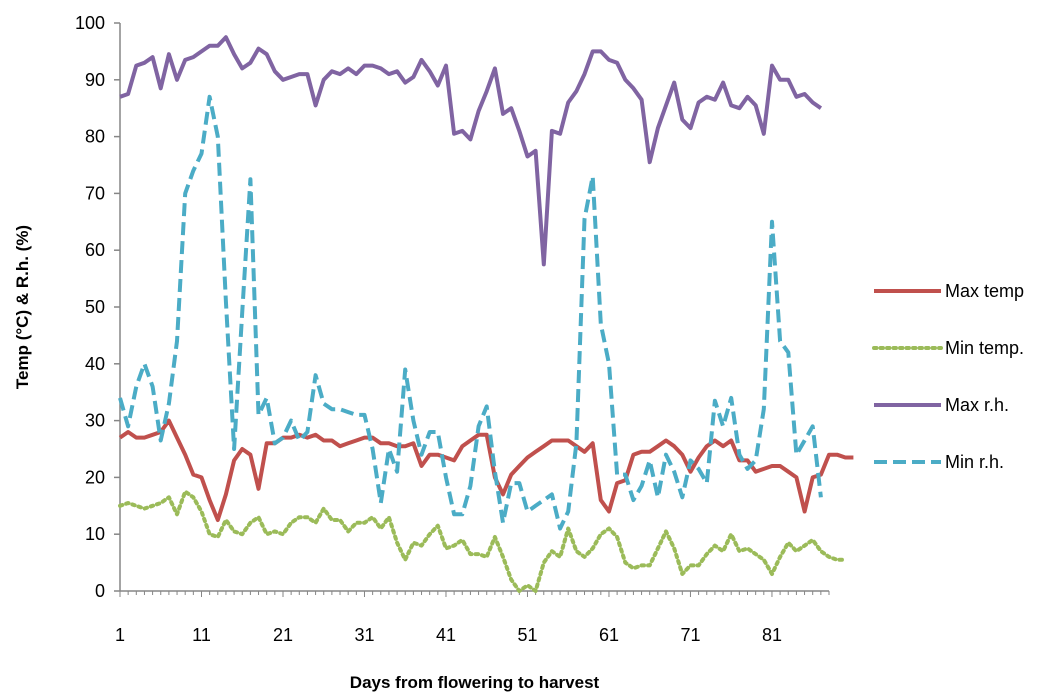 The image size is (1063, 698). Describe the element at coordinates (948, 376) in the screenshot. I see `legend: Max temp Min temp. Max r.h. Min r.h.` at that location.